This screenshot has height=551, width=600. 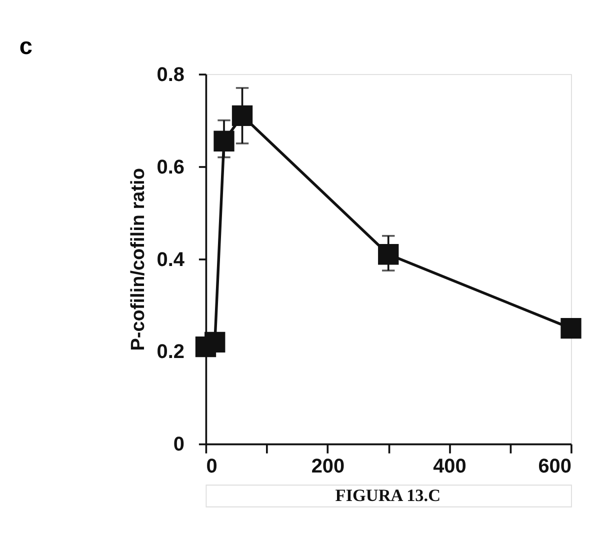 What do you see at coordinates (449, 466) in the screenshot?
I see `x-tick-label: 400` at bounding box center [449, 466].